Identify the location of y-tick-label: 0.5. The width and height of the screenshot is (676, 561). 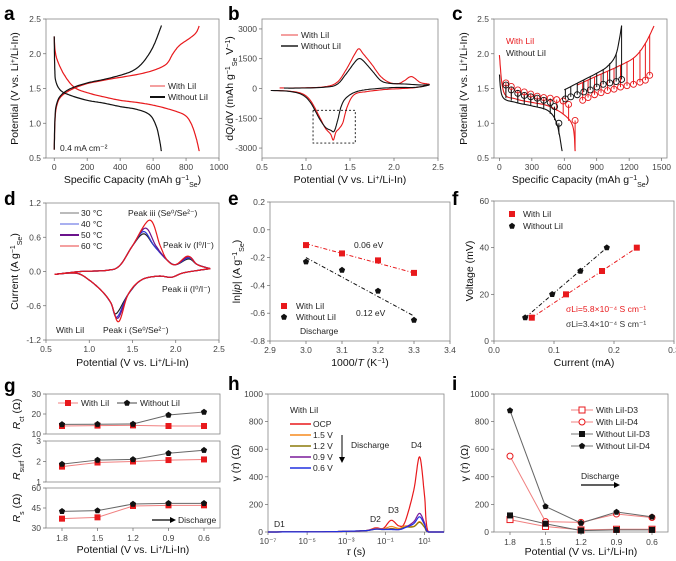
(35, 158).